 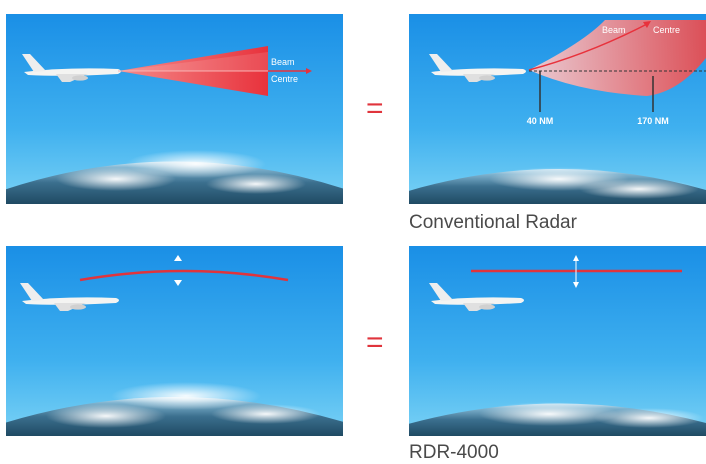 I want to click on caption-rdr-4000: RDR-4000, so click(x=454, y=452).